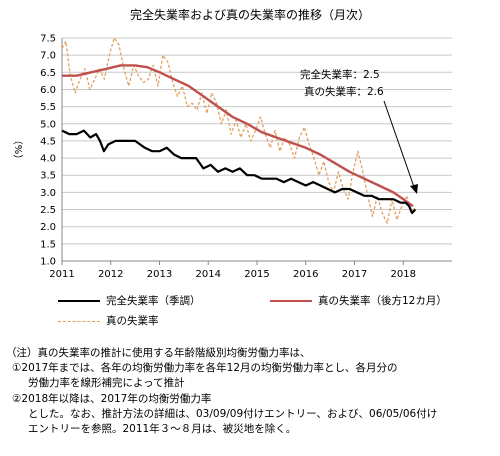 The width and height of the screenshot is (500, 456). Describe the element at coordinates (48, 124) in the screenshot. I see `y-tick-label: 5.0` at that location.